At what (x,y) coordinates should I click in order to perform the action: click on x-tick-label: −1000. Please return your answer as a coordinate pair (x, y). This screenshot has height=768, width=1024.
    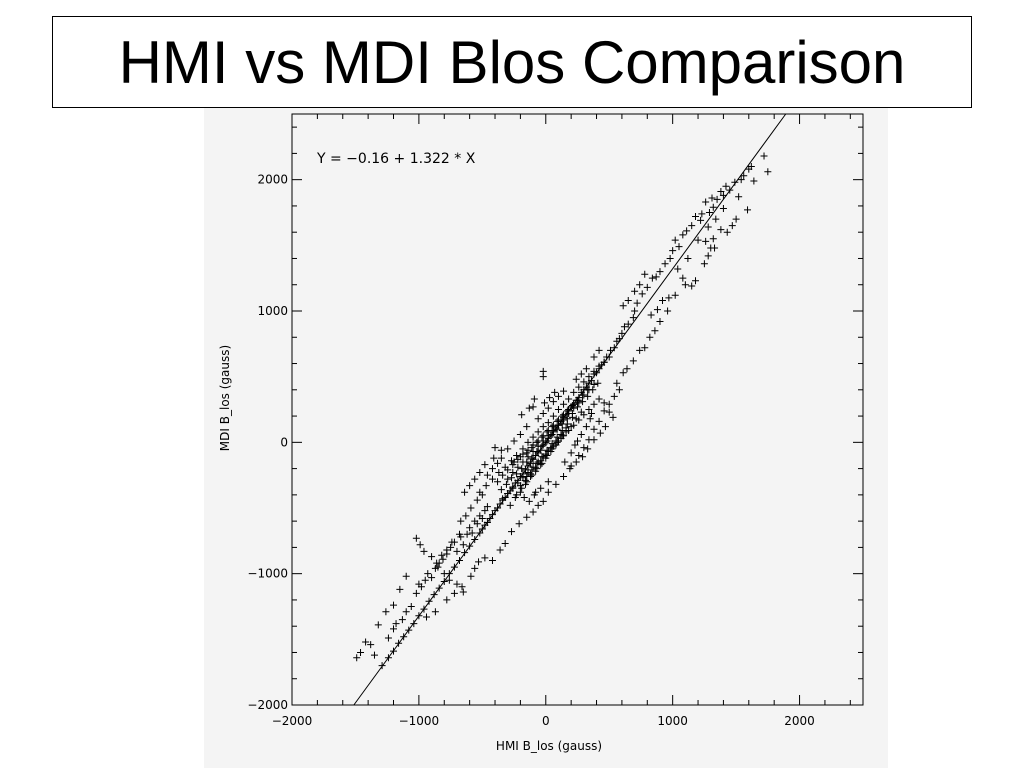
    Looking at the image, I should click on (419, 721).